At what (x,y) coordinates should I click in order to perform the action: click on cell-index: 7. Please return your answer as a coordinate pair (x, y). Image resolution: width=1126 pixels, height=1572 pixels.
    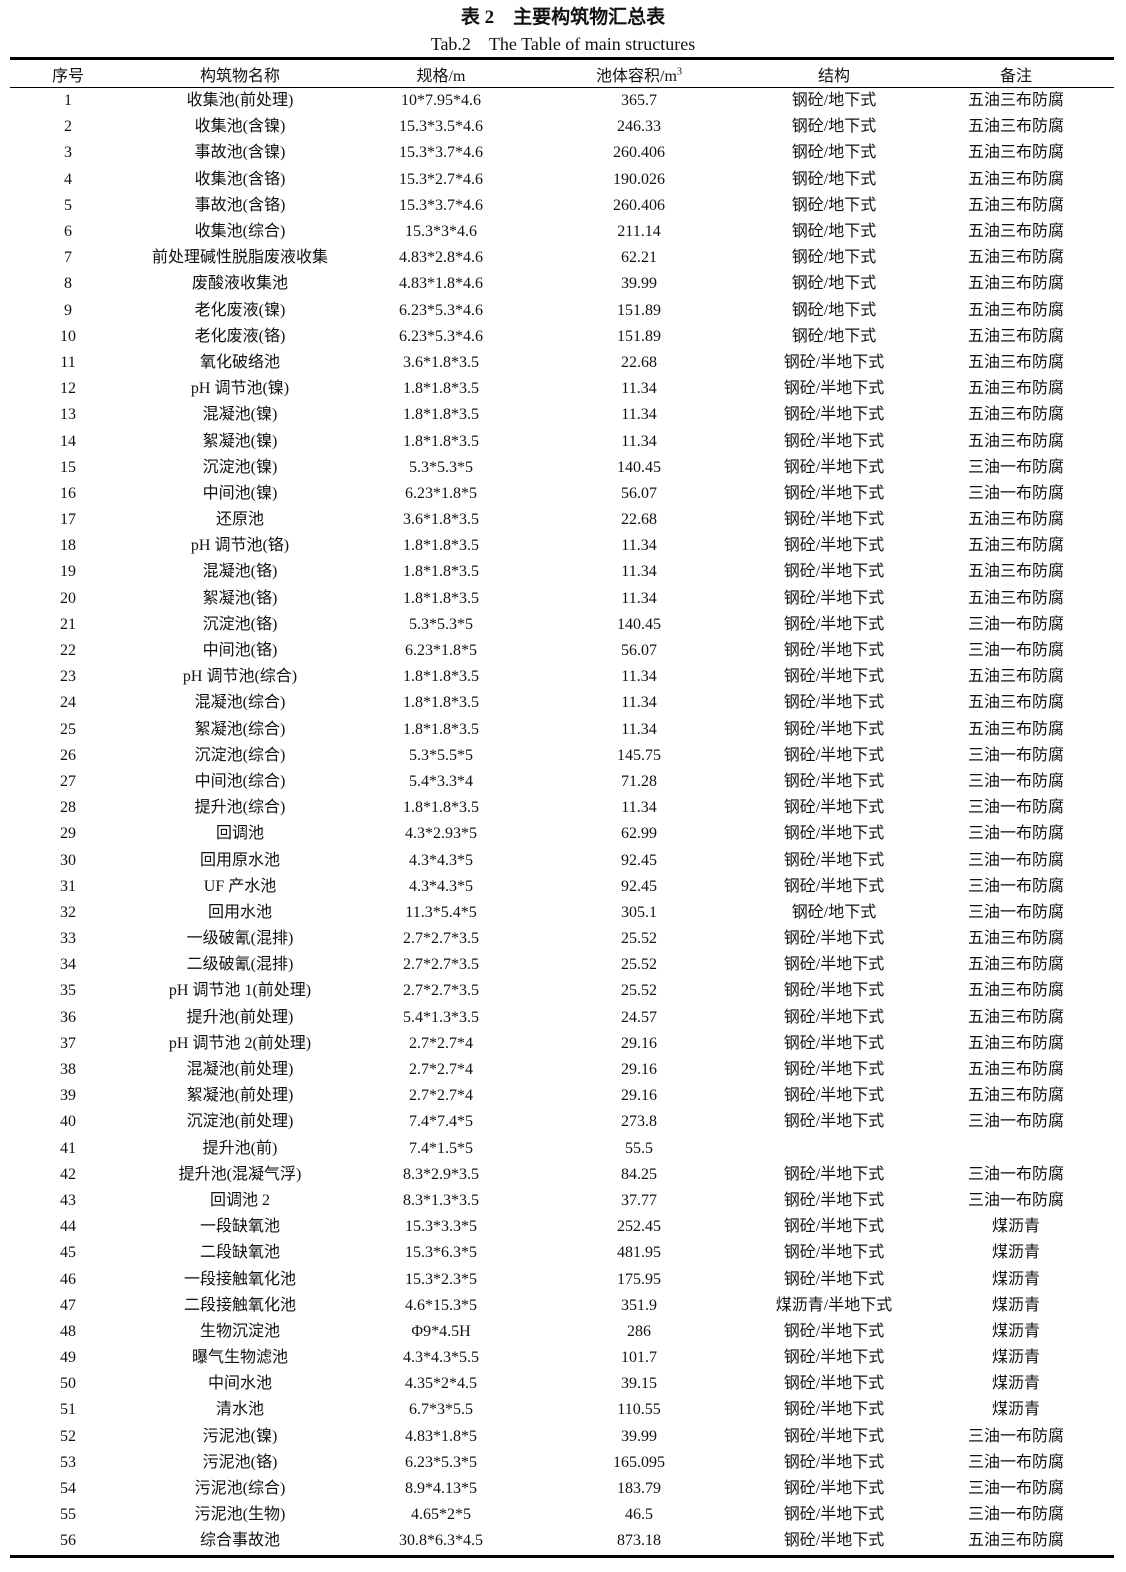
    Looking at the image, I should click on (68, 258).